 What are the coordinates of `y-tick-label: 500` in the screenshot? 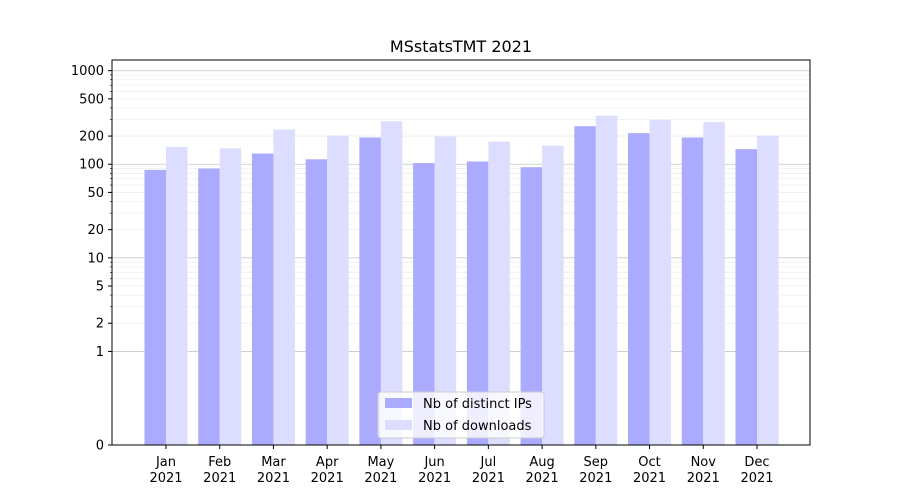 It's located at (91, 99).